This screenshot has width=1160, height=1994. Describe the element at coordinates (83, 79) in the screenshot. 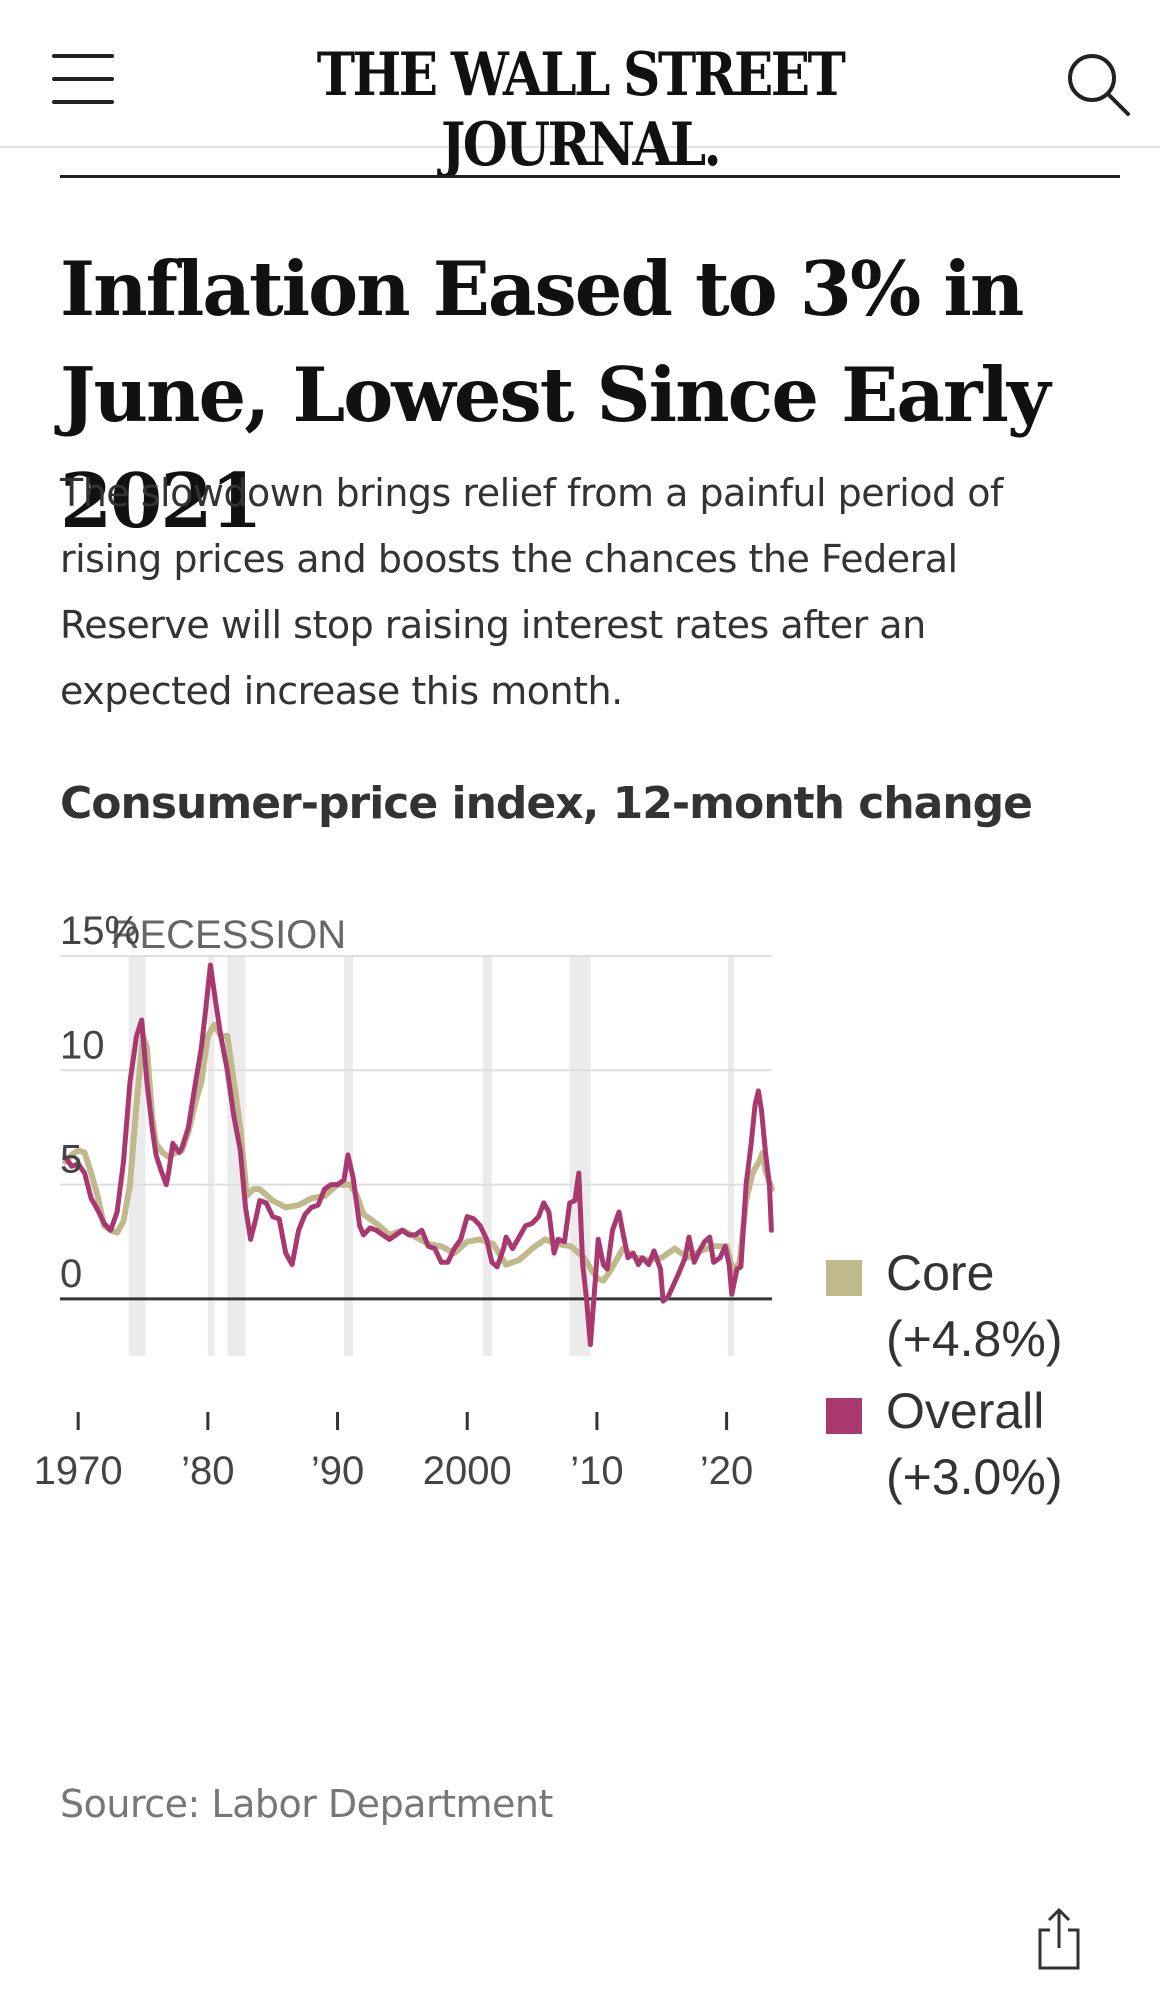

I see `hamburger-menu-icon` at that location.